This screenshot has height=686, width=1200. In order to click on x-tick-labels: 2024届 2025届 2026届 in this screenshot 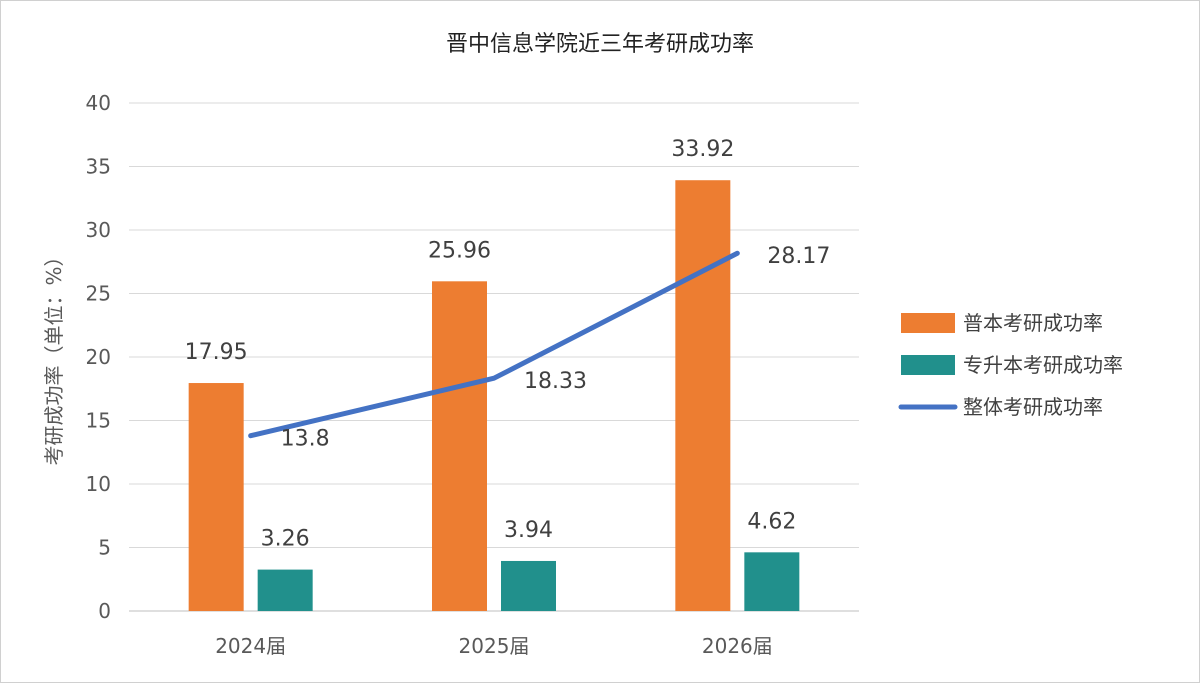, I will do `click(494, 646)`.